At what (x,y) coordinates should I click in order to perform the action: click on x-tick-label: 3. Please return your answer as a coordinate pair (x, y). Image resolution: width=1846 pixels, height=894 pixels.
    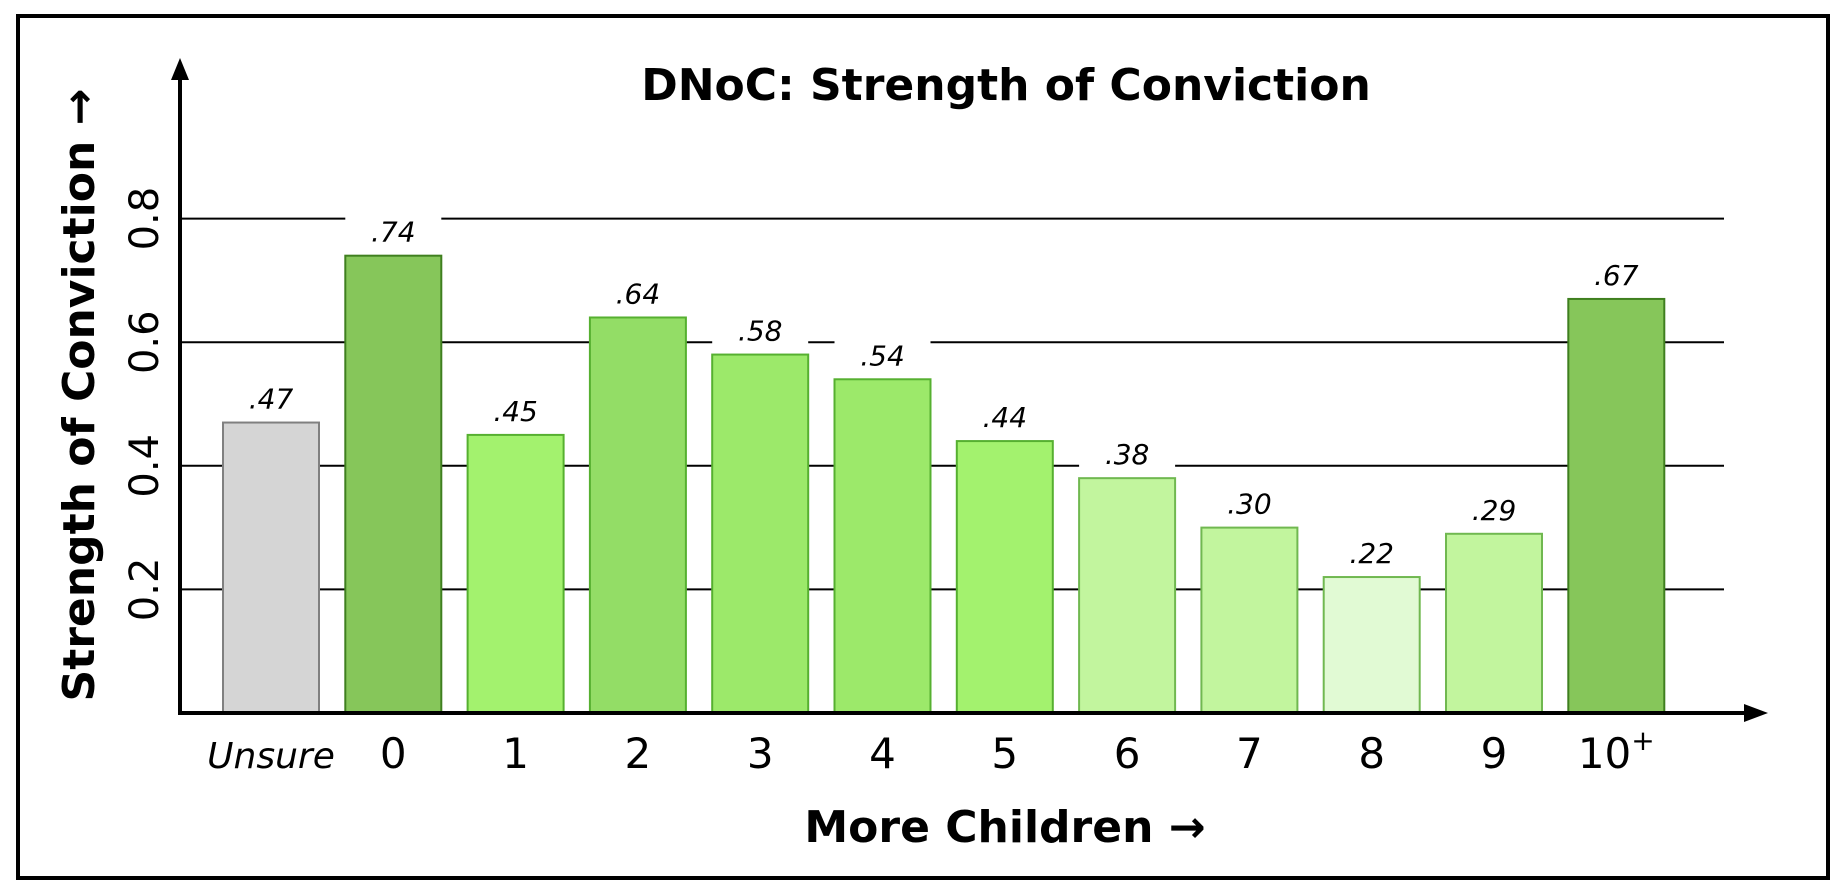
    Looking at the image, I should click on (760, 753).